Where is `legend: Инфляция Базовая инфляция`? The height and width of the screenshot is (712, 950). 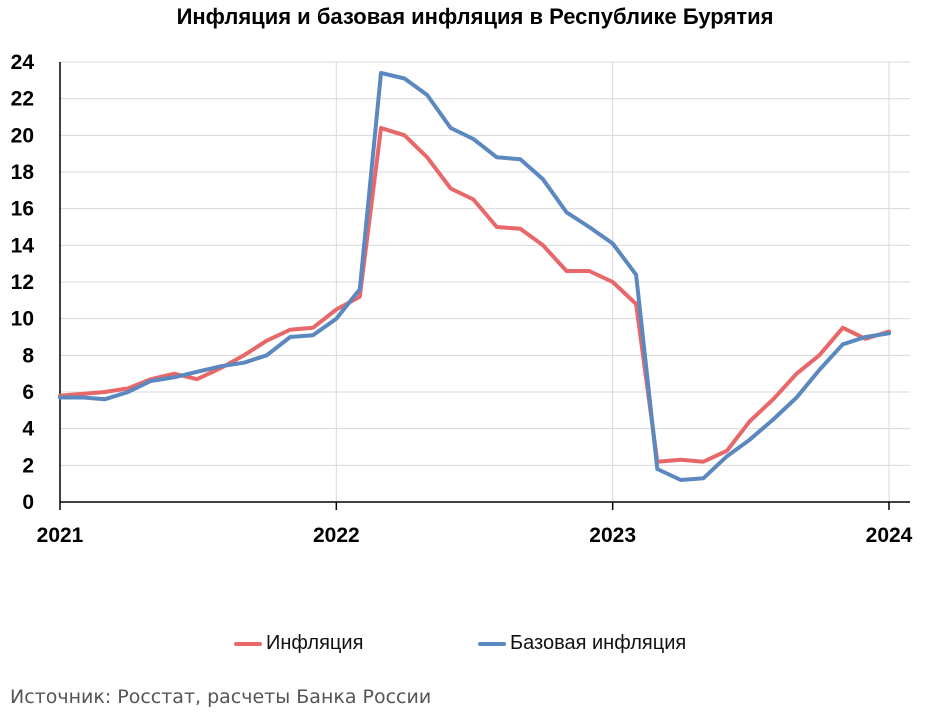
legend: Инфляция Базовая инфляция is located at coordinates (475, 647).